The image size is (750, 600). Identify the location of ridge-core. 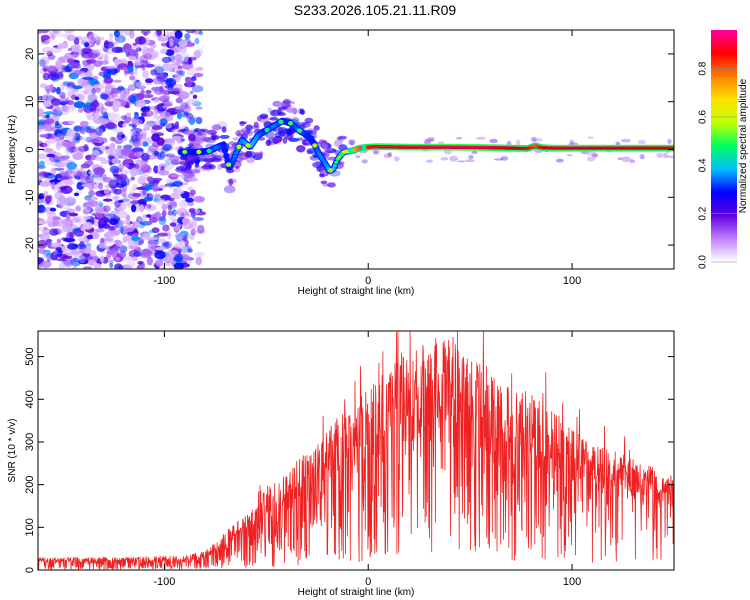
(223, 145).